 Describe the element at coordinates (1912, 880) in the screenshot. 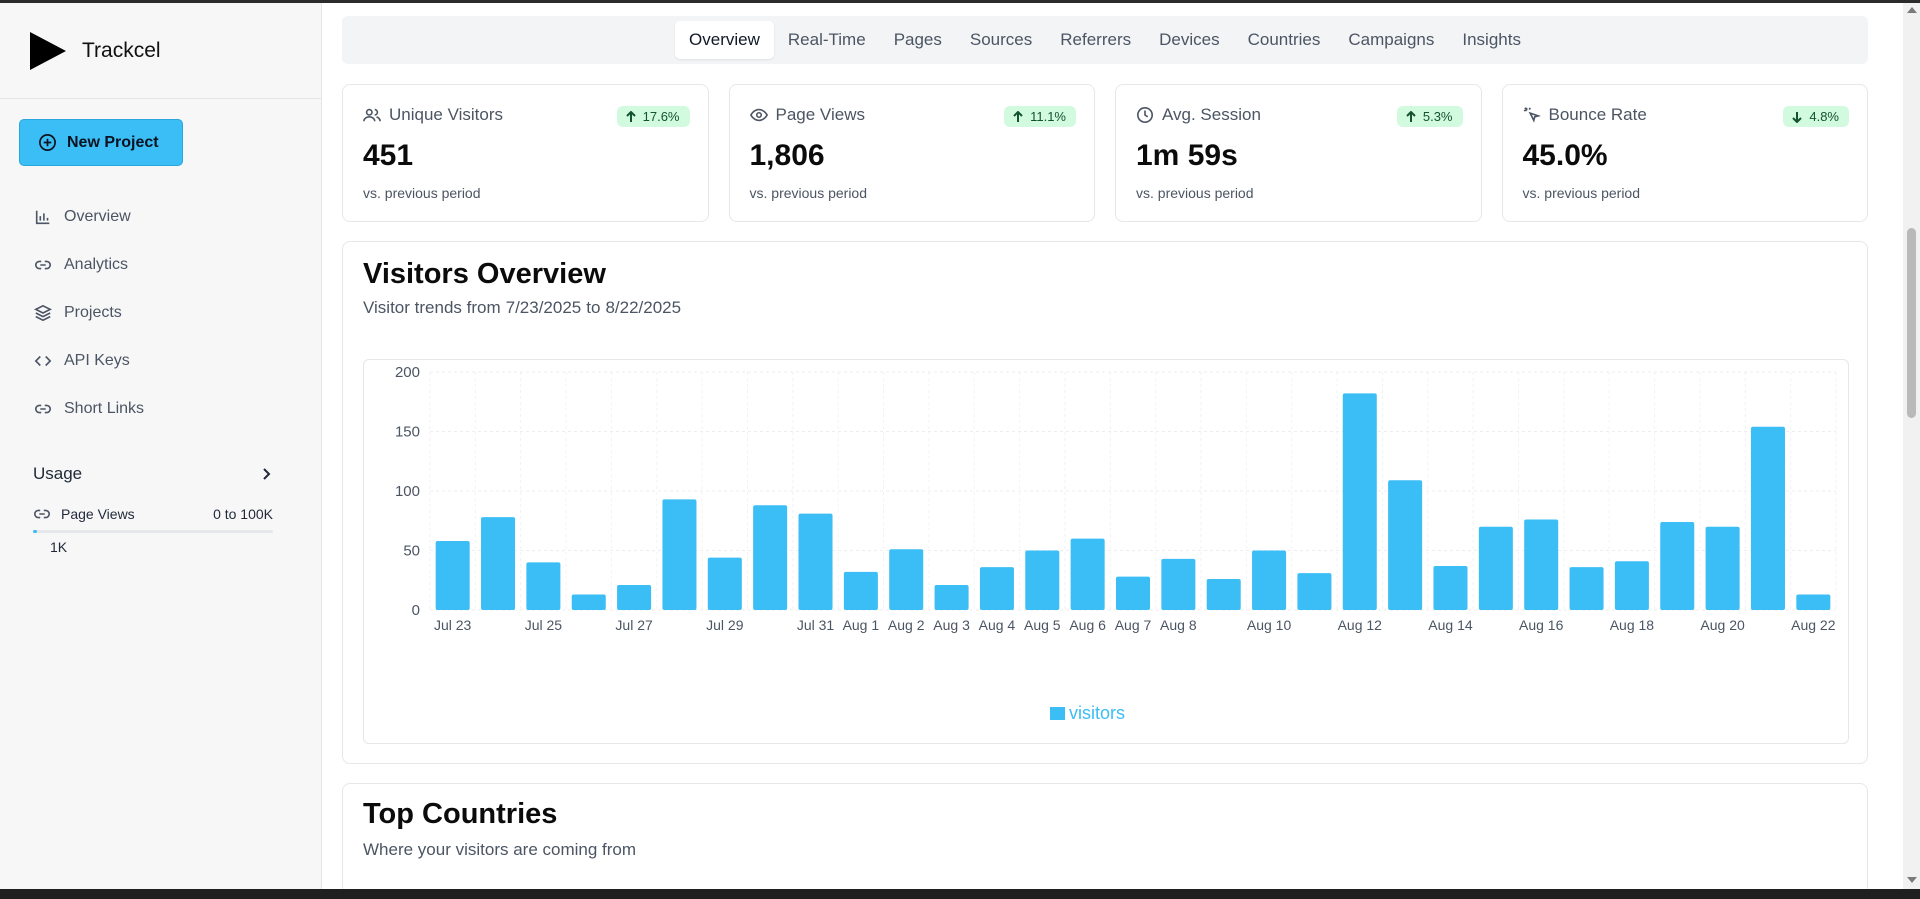

I see `scroll-down-arrow-icon` at that location.